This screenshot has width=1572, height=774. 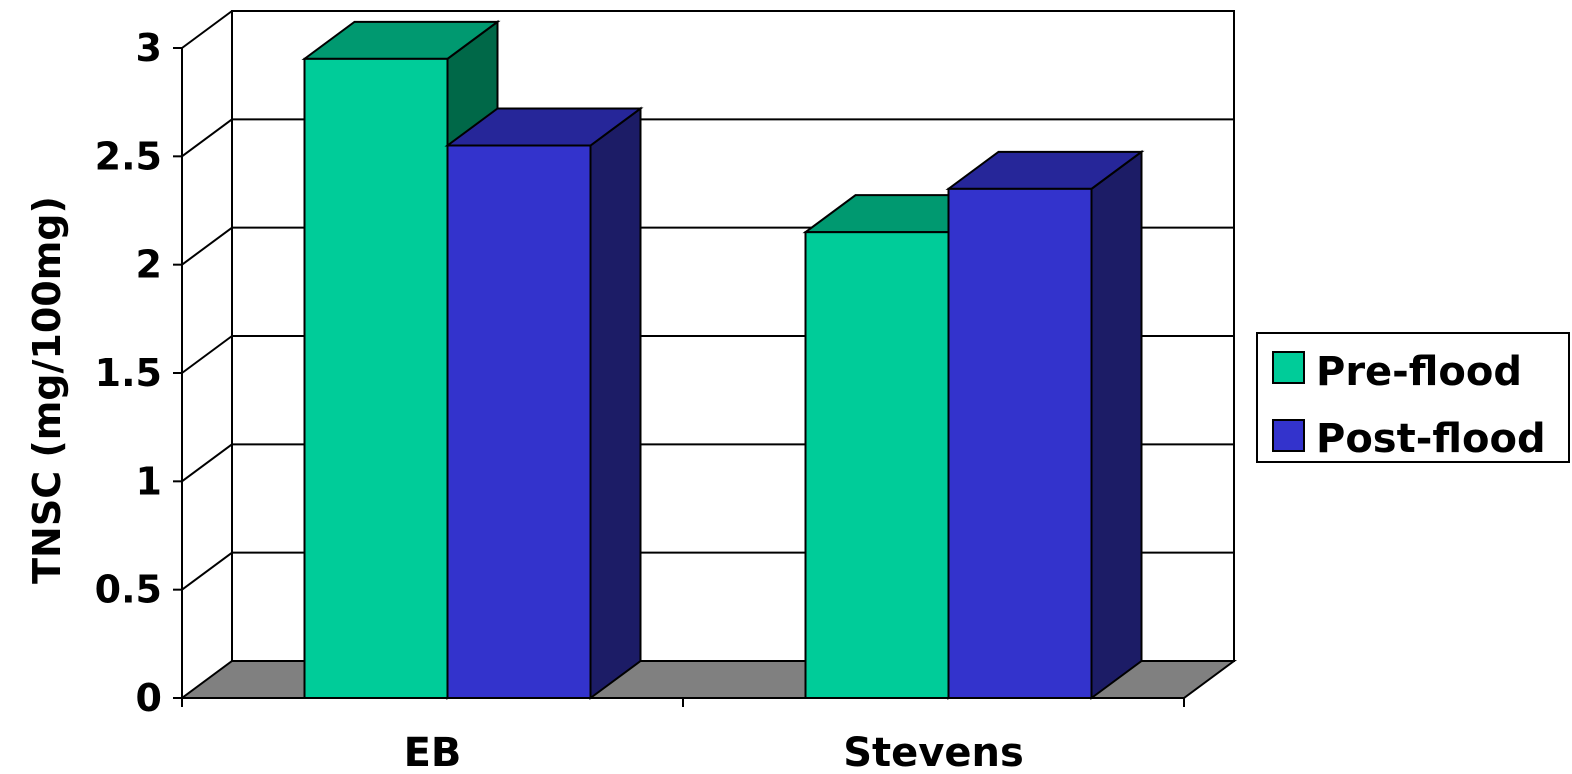 I want to click on legend: Pre-flood Post-flood, so click(x=1413, y=397).